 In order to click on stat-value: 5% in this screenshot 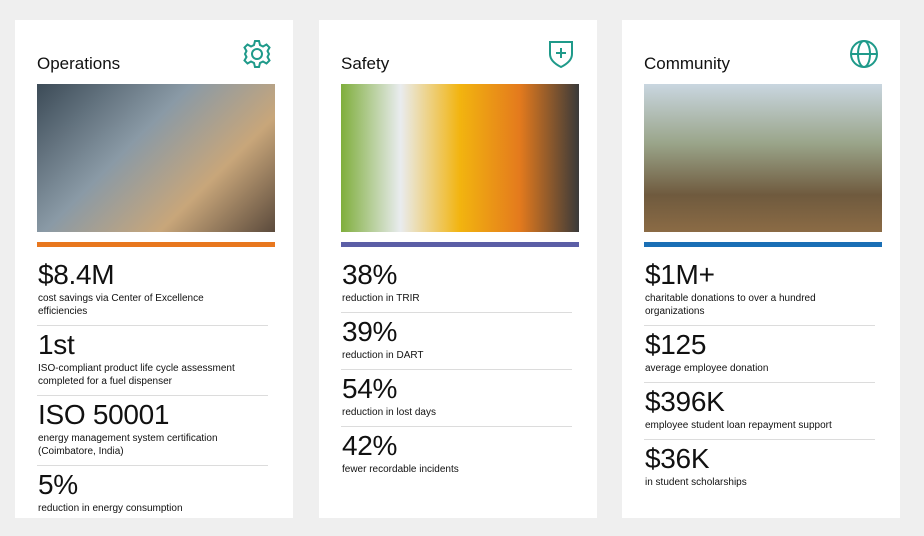, I will do `click(58, 484)`.